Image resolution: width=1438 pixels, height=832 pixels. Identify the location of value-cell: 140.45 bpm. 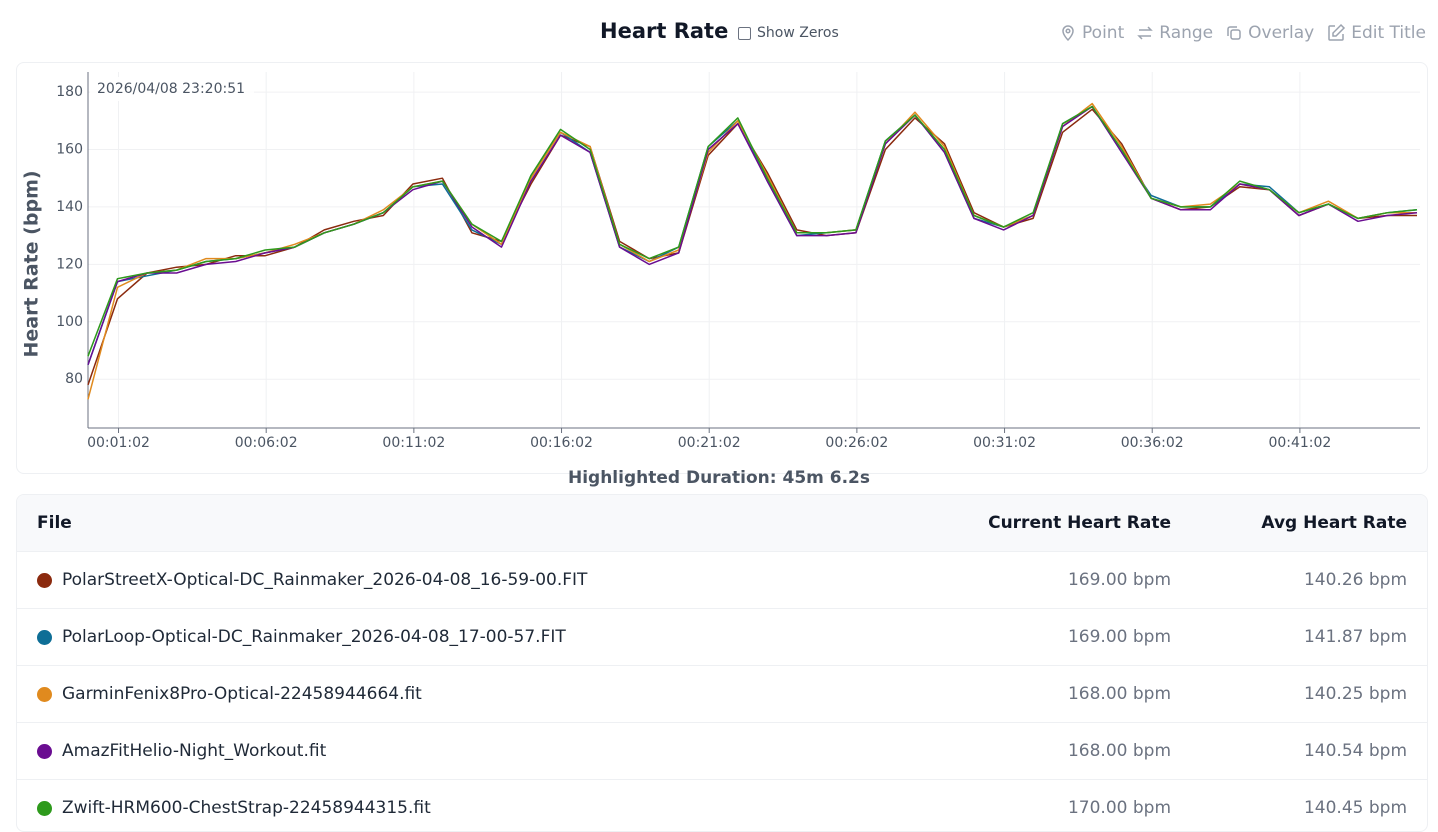
(1355, 808).